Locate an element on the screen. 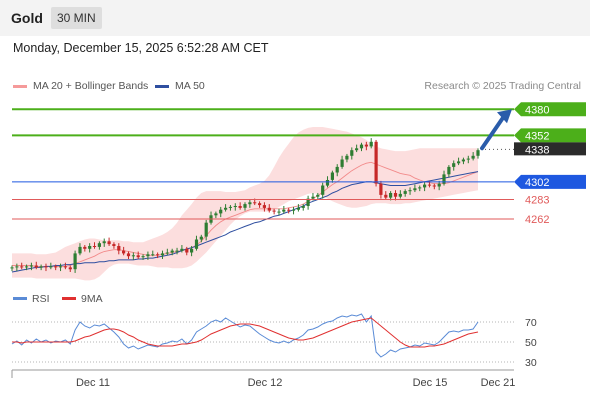 The image size is (590, 400). level-label-4380: 4380 is located at coordinates (537, 110).